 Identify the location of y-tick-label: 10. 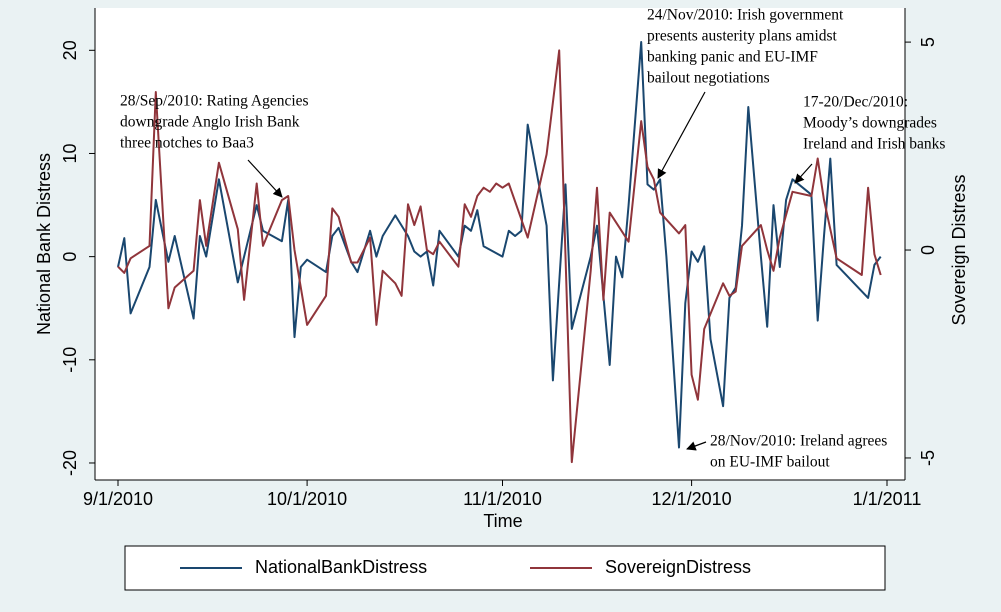
(70, 153).